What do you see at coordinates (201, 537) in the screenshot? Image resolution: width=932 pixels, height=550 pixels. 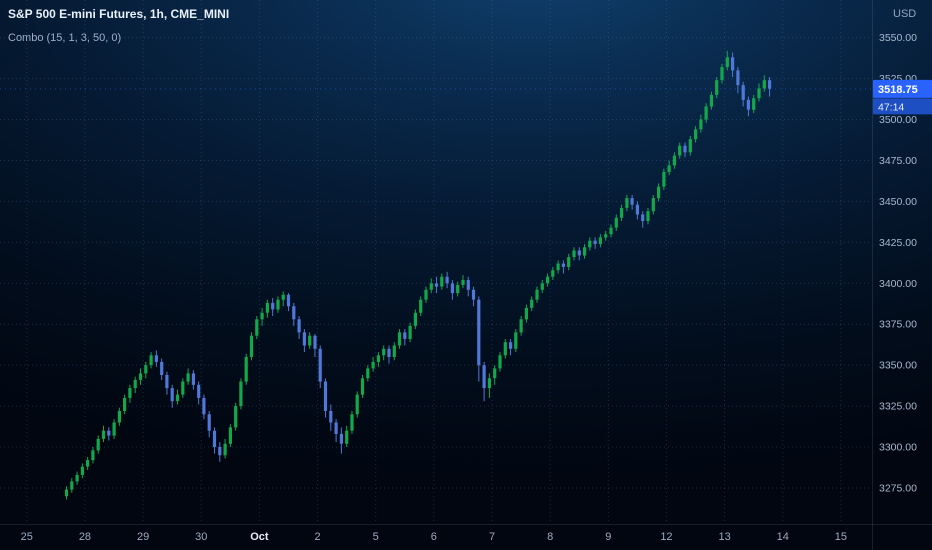 I see `time-tick-label: 30` at bounding box center [201, 537].